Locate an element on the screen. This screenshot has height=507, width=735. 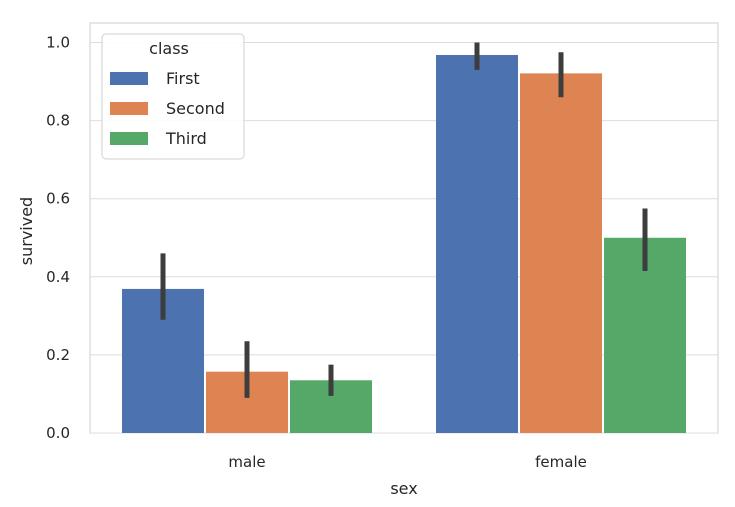
bar-first-female is located at coordinates (477, 244).